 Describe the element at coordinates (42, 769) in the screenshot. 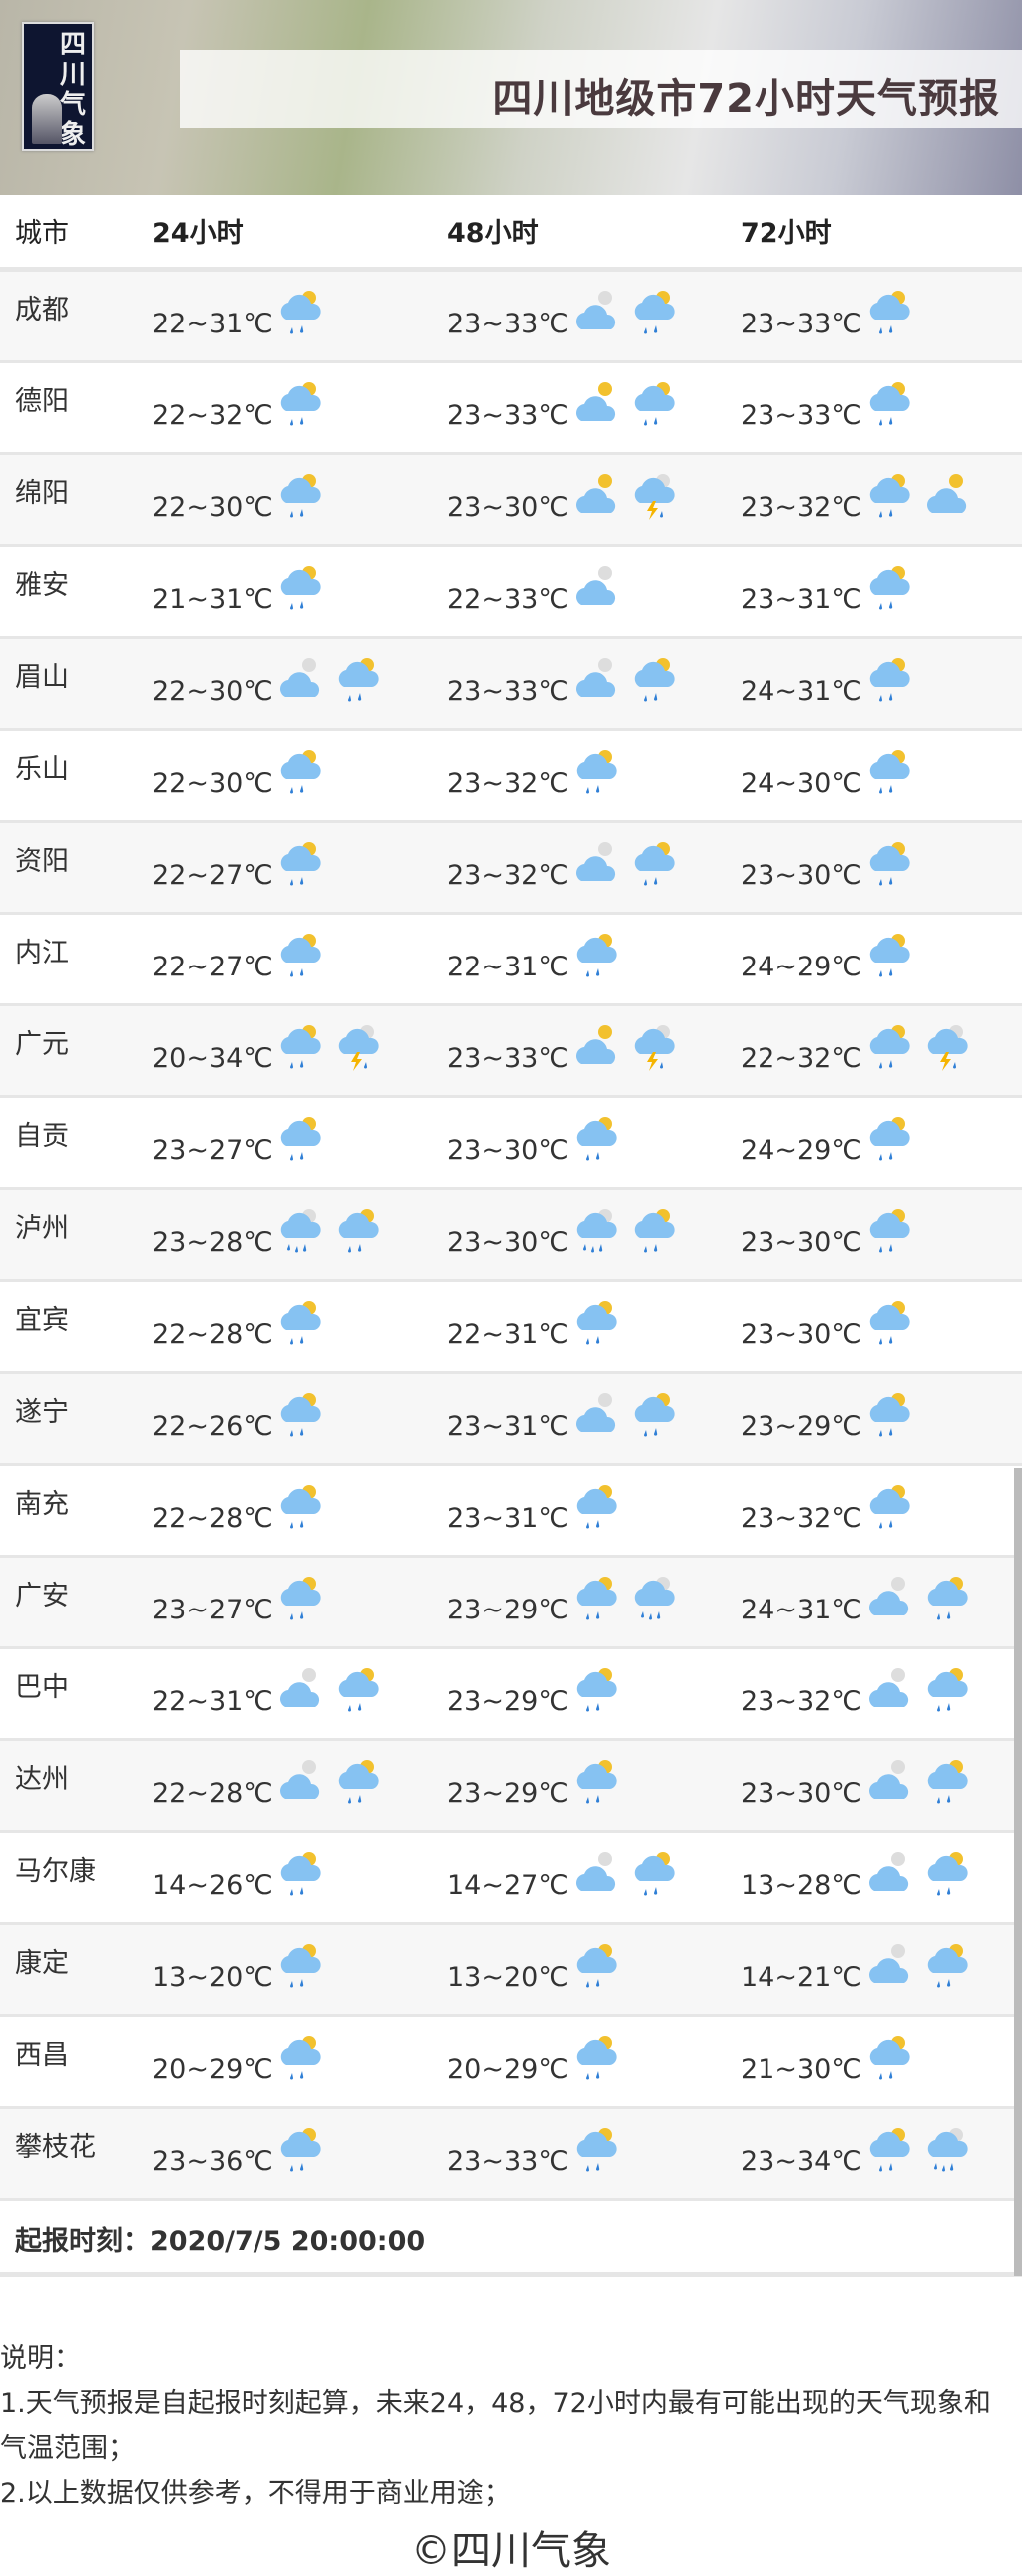

I see `city-name: 乐山` at that location.